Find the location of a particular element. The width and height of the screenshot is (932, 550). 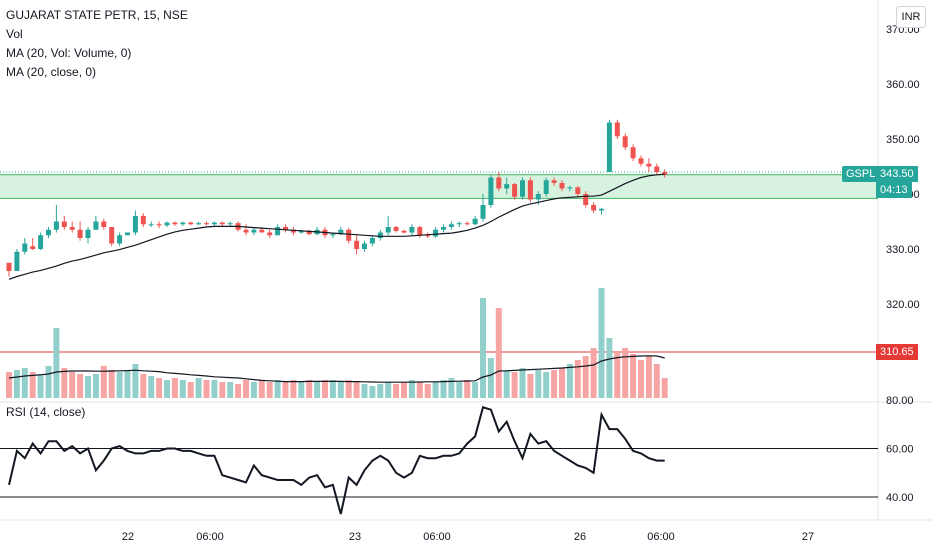

countdown-tag: 04:13 is located at coordinates (894, 190).